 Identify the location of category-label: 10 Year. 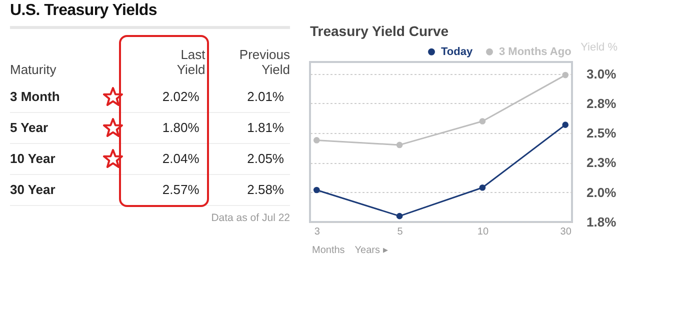
(52, 158).